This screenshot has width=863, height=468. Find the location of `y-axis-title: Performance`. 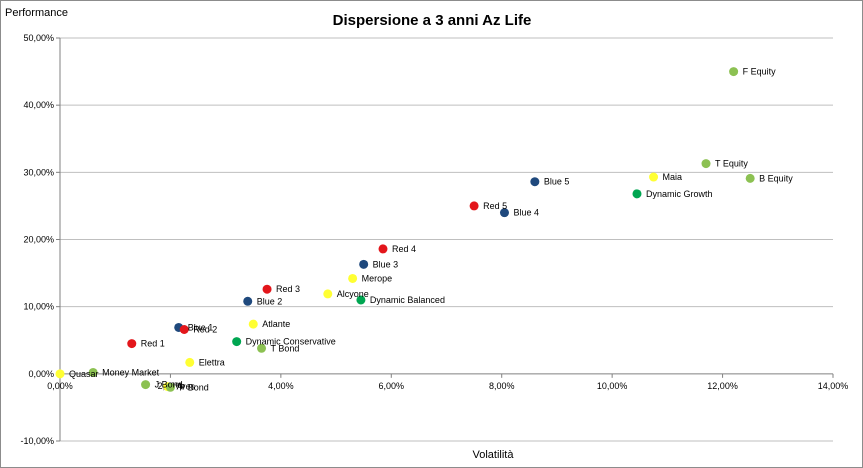

y-axis-title: Performance is located at coordinates (36, 13).